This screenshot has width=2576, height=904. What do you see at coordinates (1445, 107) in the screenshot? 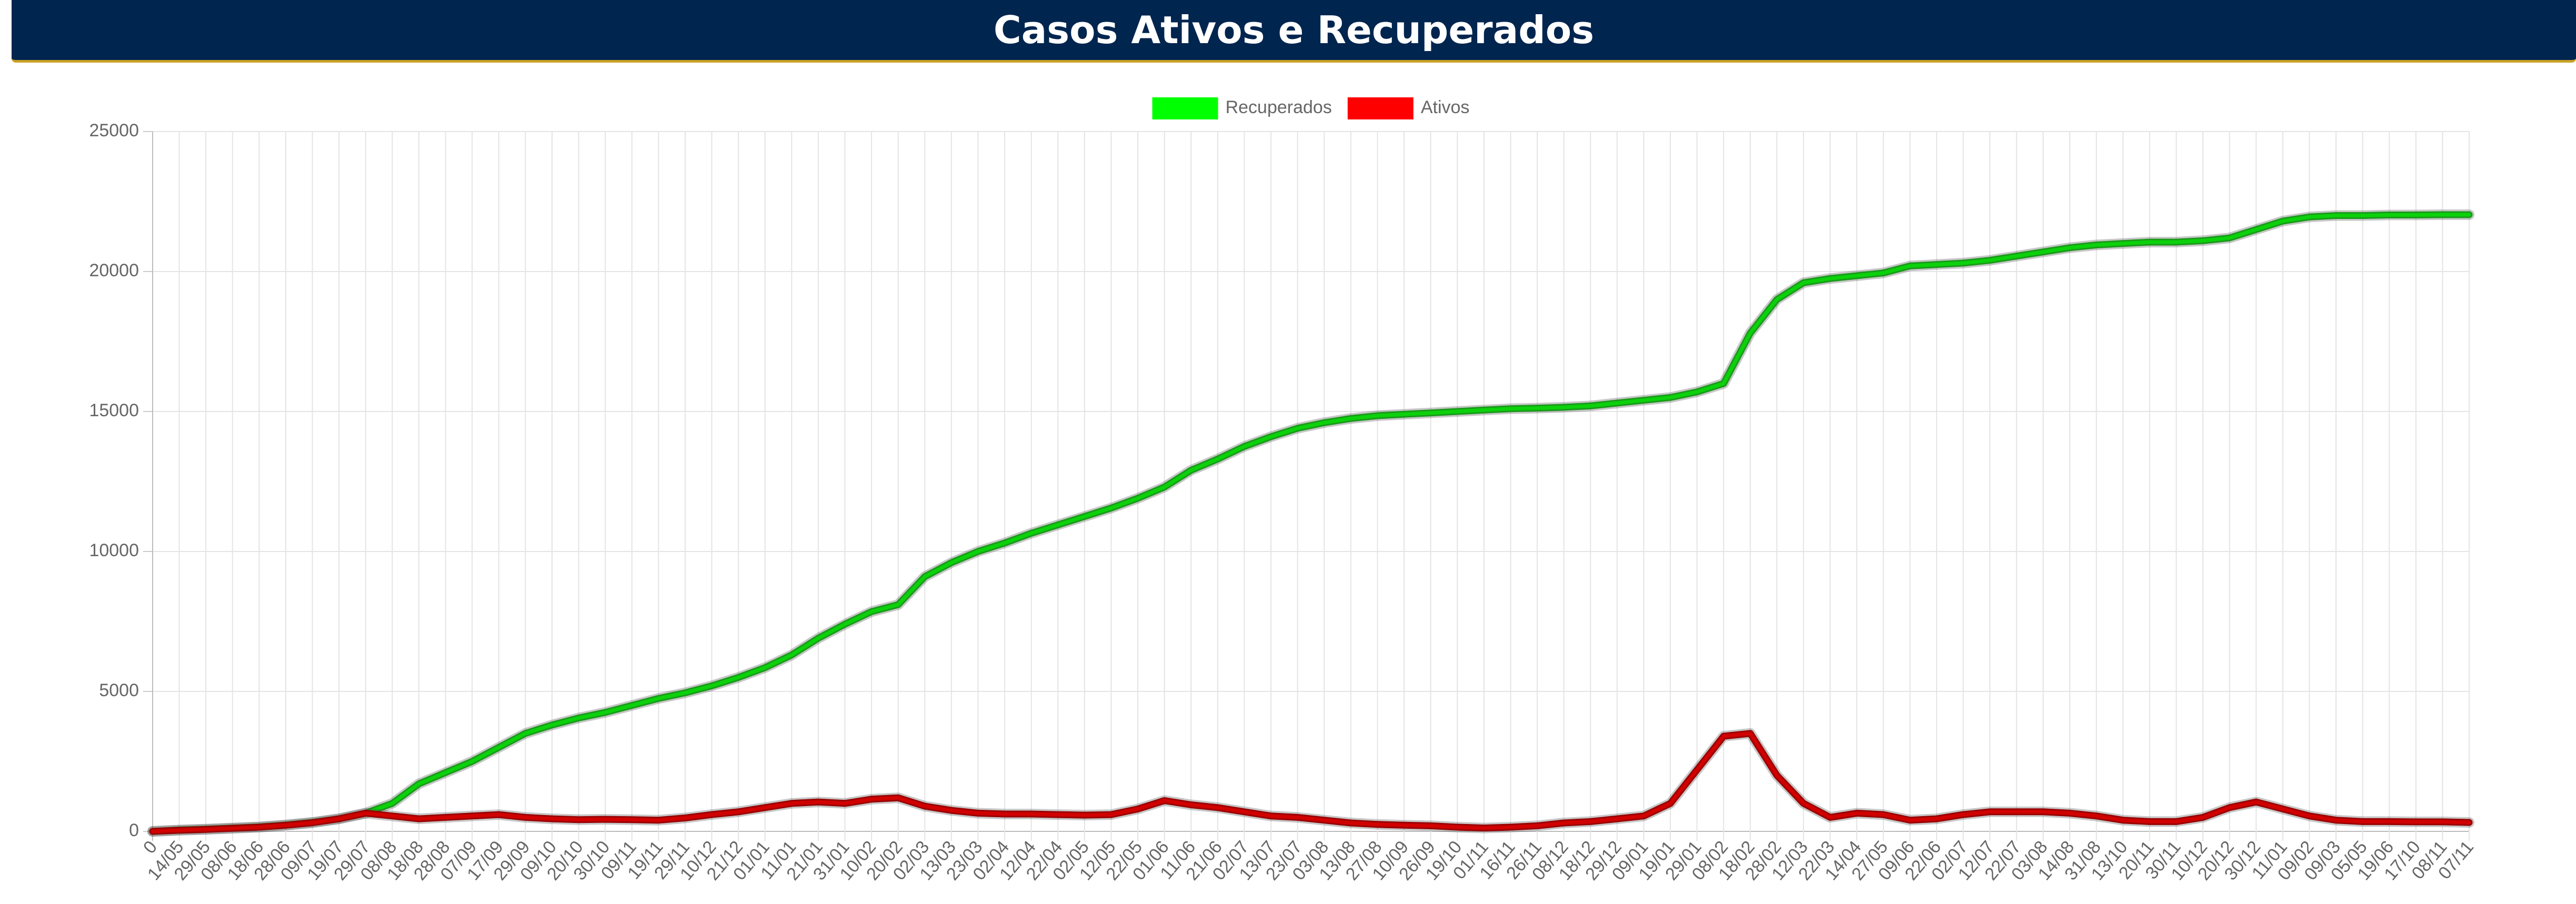
I see `legend-label: Ativos` at bounding box center [1445, 107].